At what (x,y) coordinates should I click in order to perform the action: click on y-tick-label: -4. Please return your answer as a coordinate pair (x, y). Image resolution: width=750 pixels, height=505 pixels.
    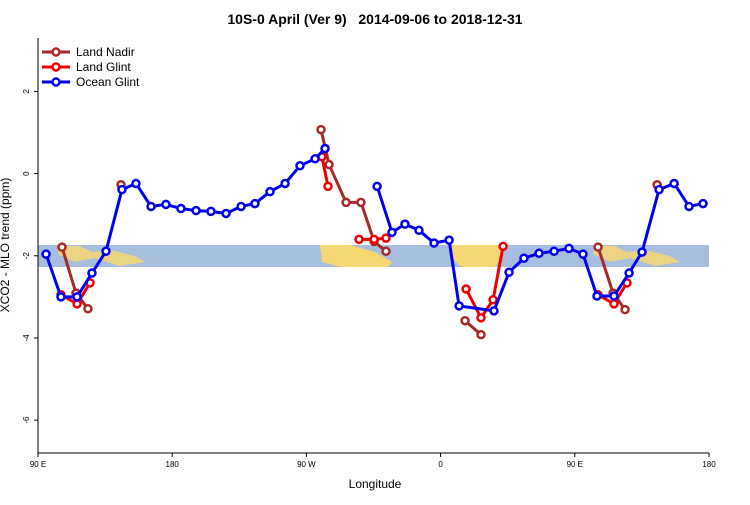
    Looking at the image, I should click on (26, 338).